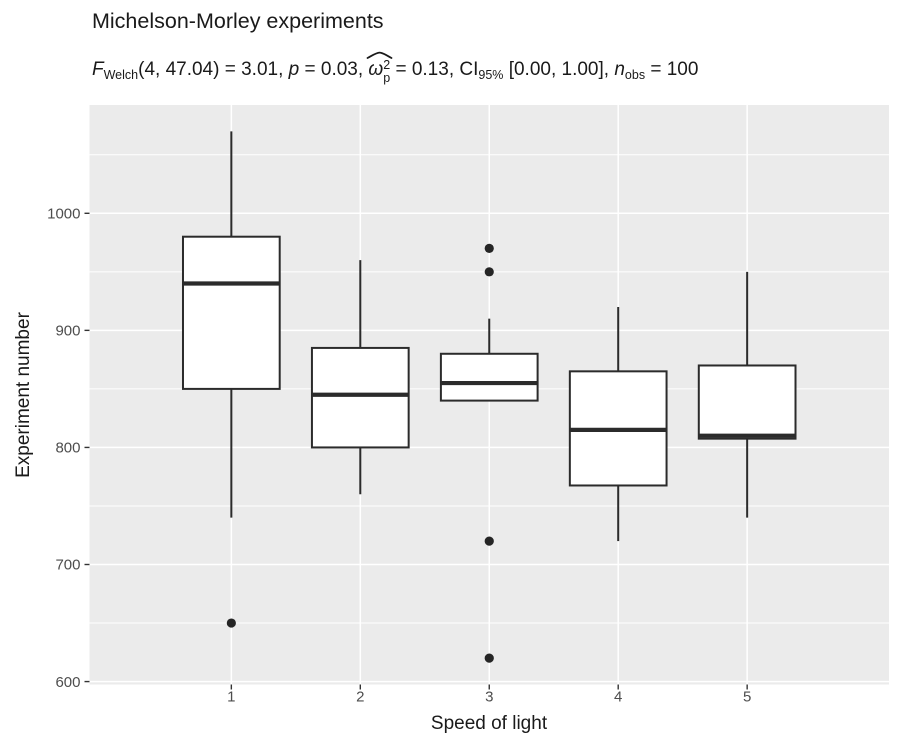 This screenshot has width=900, height=755. I want to click on y-tick-label: 700, so click(67, 565).